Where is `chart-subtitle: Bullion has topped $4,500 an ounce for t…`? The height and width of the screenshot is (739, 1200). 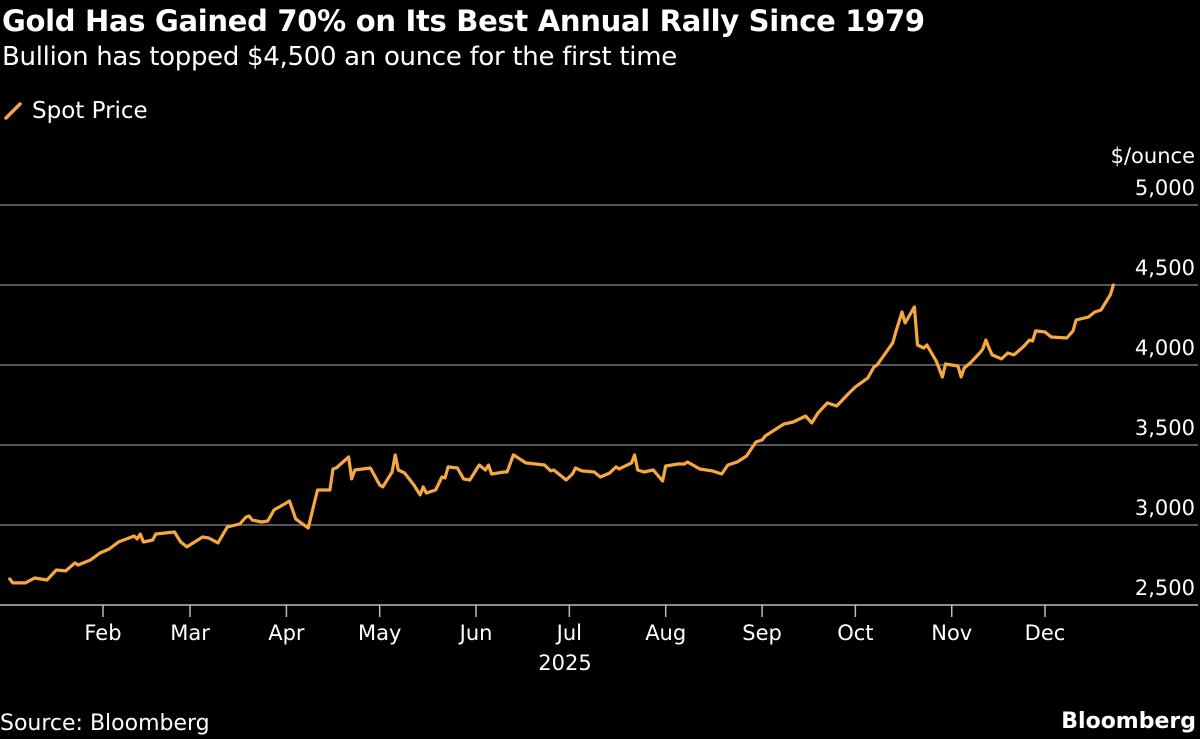
chart-subtitle: Bullion has topped $4,500 an ounce for t… is located at coordinates (339, 57).